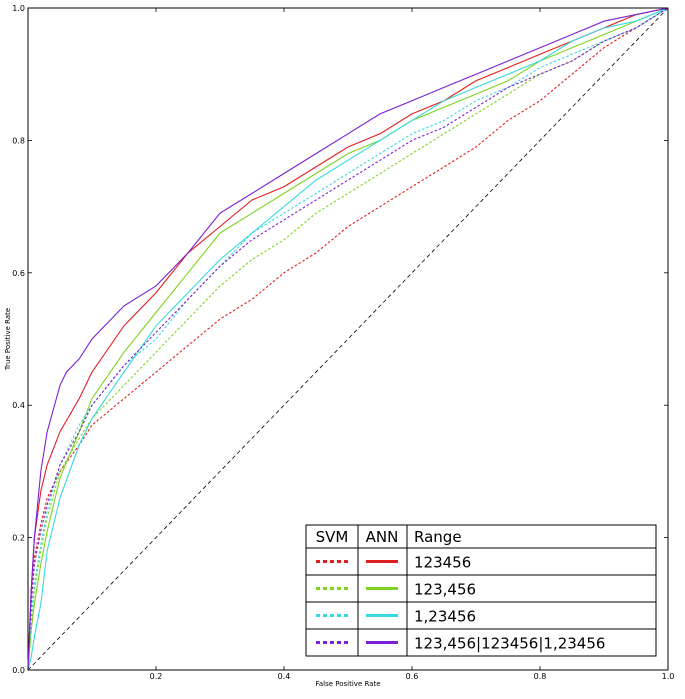  Describe the element at coordinates (8, 339) in the screenshot. I see `y-axis-label: True Positive Rate` at that location.